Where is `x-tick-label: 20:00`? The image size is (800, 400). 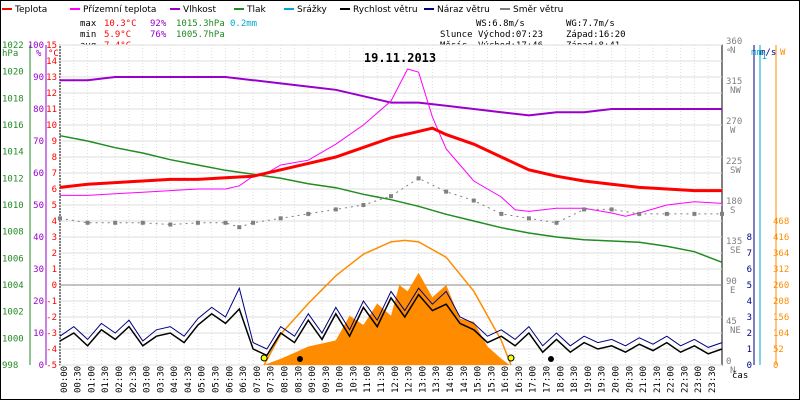
x-tick-label: 20:00 is located at coordinates (616, 379).